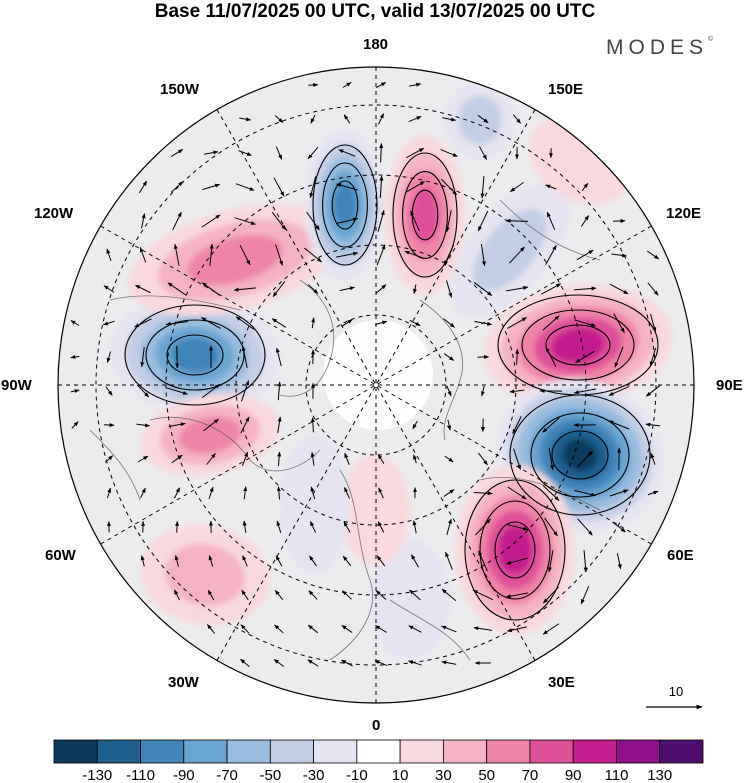 The width and height of the screenshot is (750, 783). I want to click on colorbar-tick-label: -10, so click(357, 775).